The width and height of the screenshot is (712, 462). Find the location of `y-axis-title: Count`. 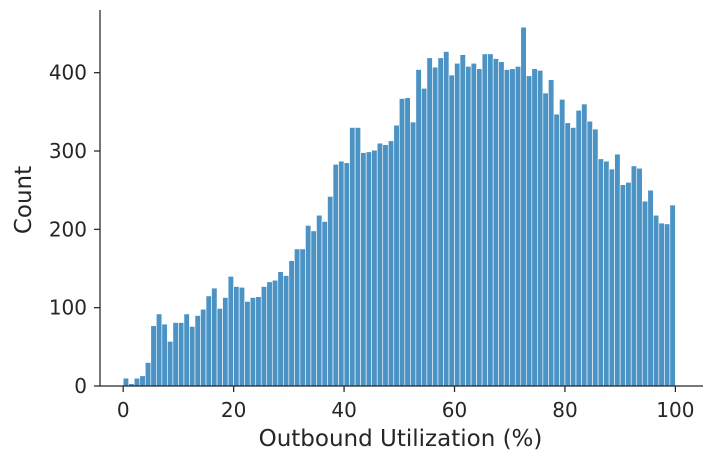

y-axis-title: Count is located at coordinates (24, 200).